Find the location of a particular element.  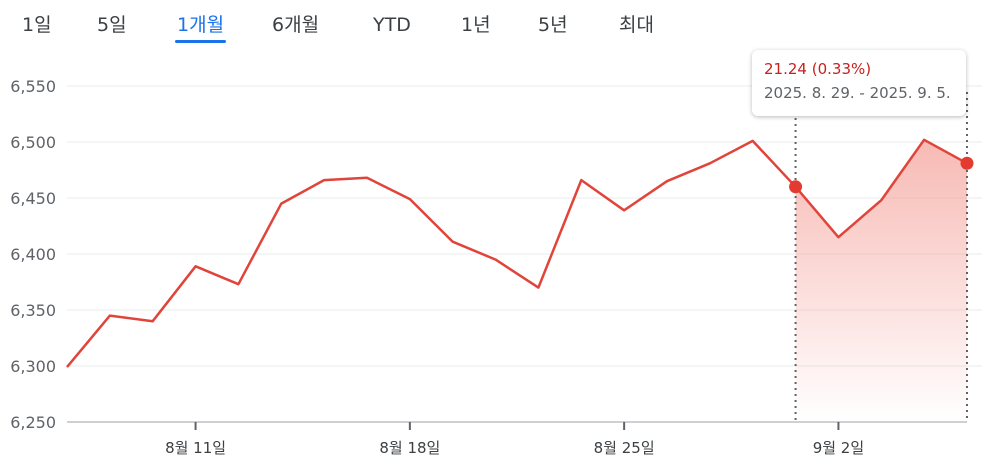

range-tooltip: 21.24 (0.33%) 2025. 8. 29. - 2025. 9. 5. is located at coordinates (859, 83).